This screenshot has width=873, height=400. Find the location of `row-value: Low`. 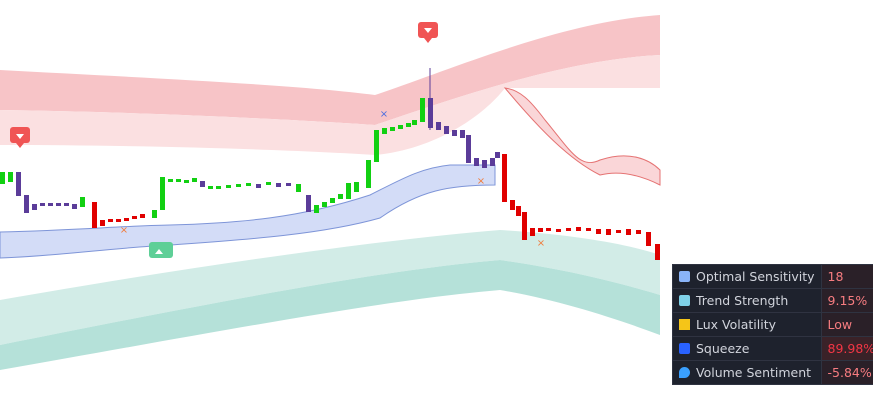

row-value: Low is located at coordinates (846, 324).